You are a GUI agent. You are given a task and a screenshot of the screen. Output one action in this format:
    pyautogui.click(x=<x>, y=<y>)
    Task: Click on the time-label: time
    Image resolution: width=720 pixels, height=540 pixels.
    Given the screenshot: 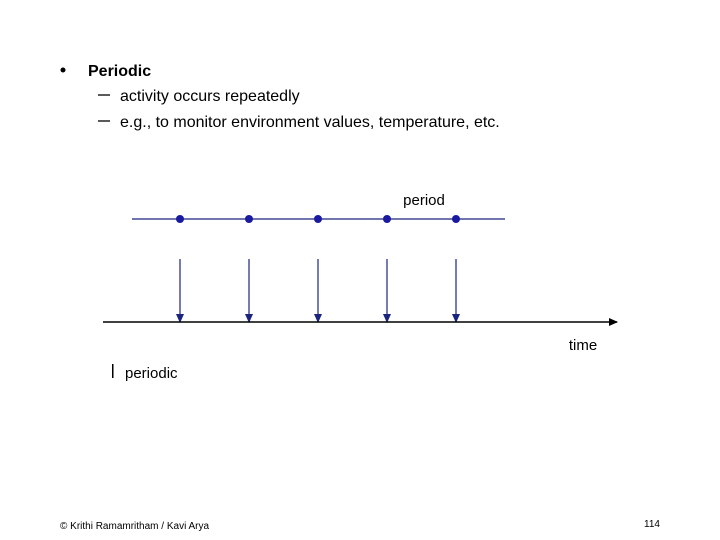 What is the action you would take?
    pyautogui.click(x=583, y=345)
    